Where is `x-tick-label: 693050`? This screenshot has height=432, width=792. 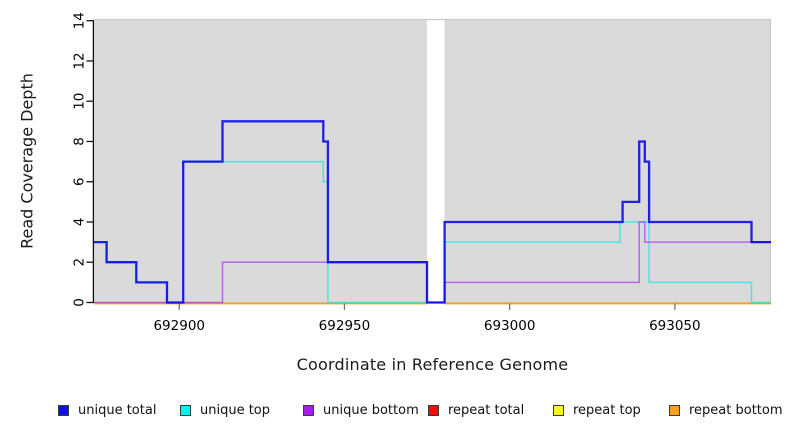 x-tick-label: 693050 is located at coordinates (675, 326).